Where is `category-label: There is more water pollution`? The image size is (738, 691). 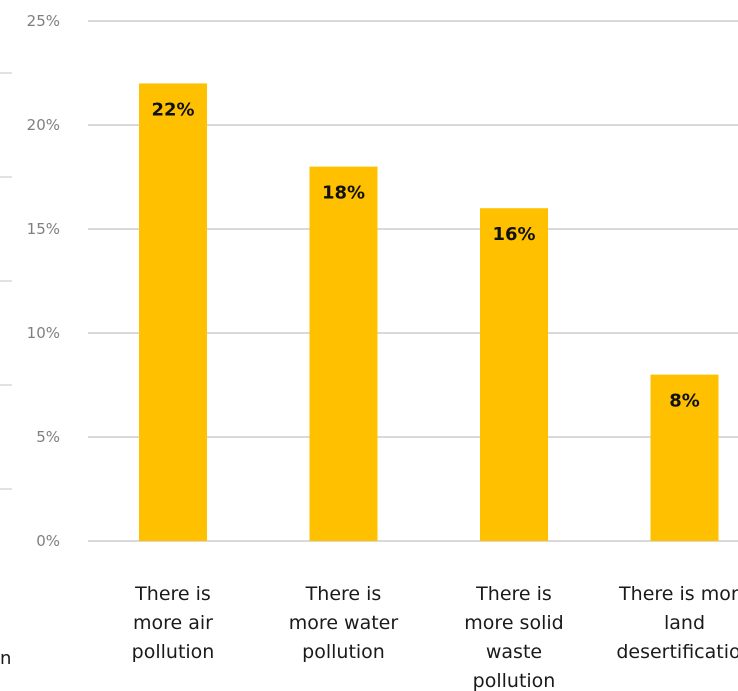
category-label: There is more water pollution is located at coordinates (344, 623).